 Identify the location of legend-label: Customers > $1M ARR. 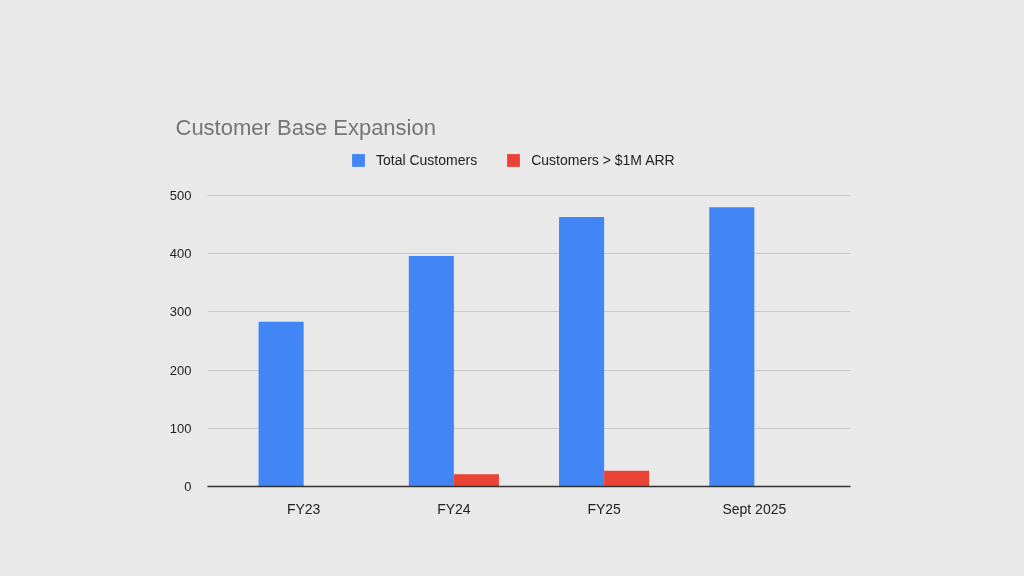
(603, 160).